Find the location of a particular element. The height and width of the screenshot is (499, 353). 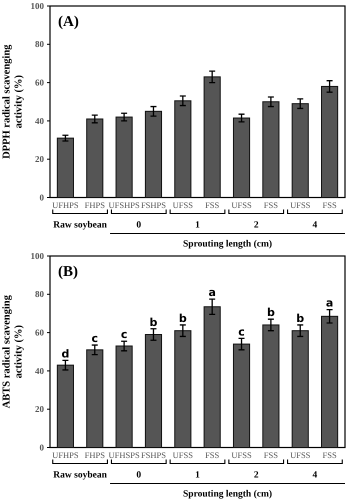

text: (B) is located at coordinates (68, 272).